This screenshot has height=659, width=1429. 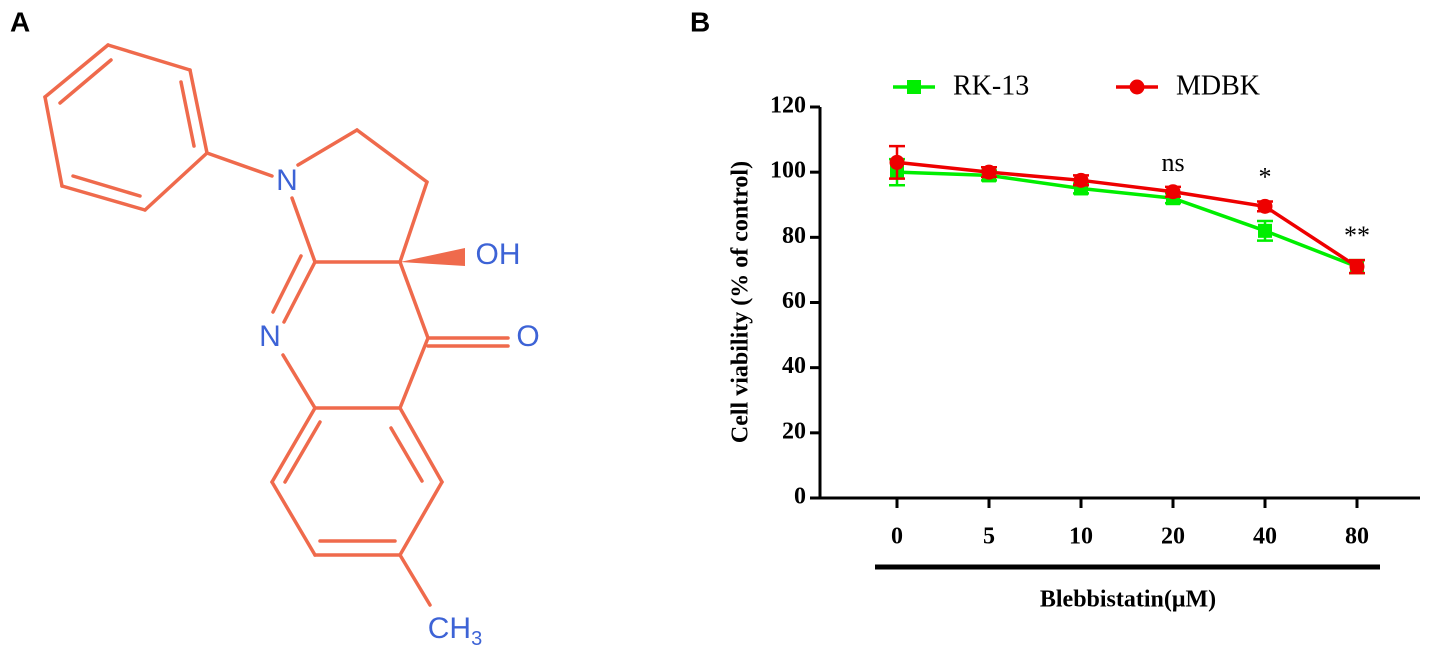 What do you see at coordinates (991, 85) in the screenshot?
I see `legend-label: RK-13` at bounding box center [991, 85].